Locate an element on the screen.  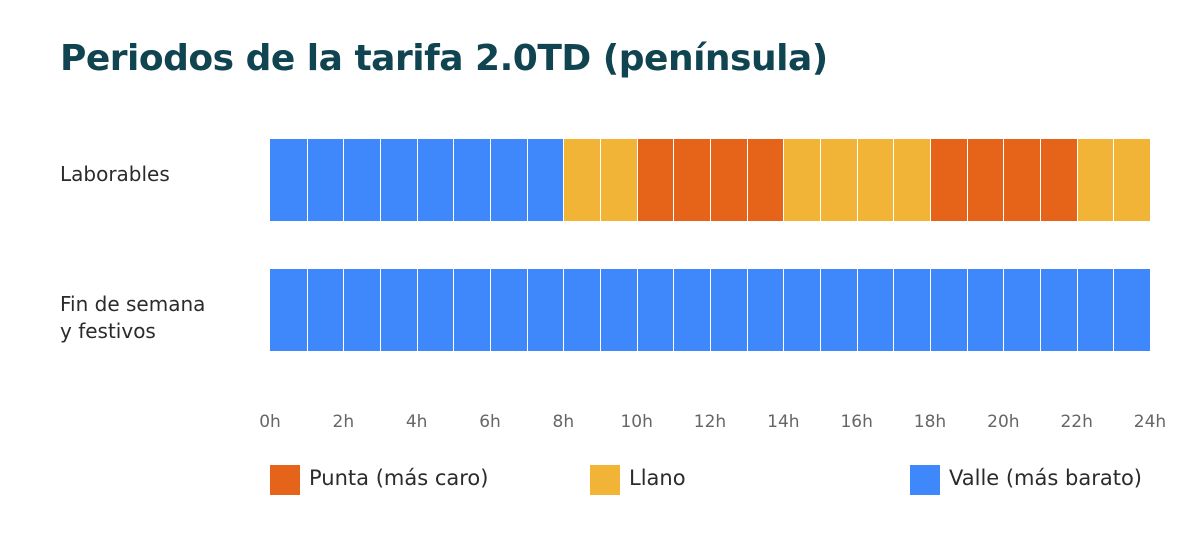
x-tick-label: 0h is located at coordinates (270, 422).